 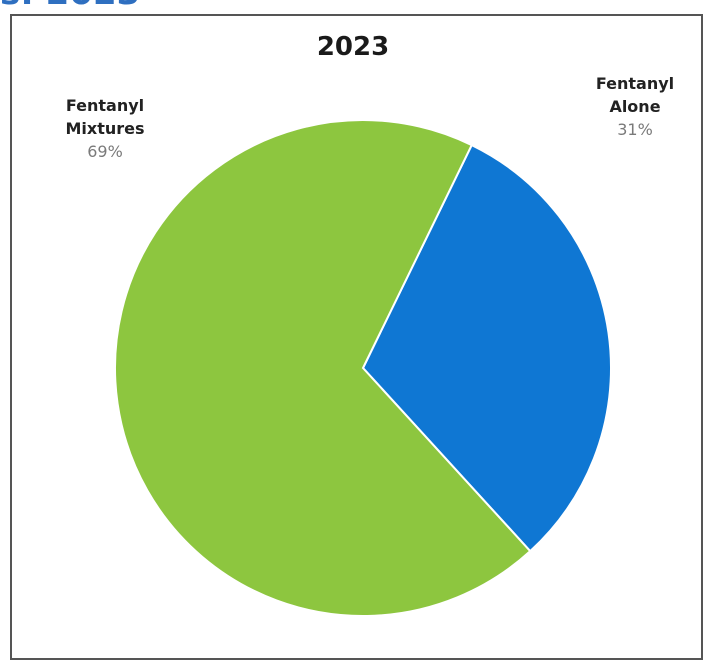 I want to click on label-fentanyl-mixtures-percent: 69%, so click(x=105, y=151).